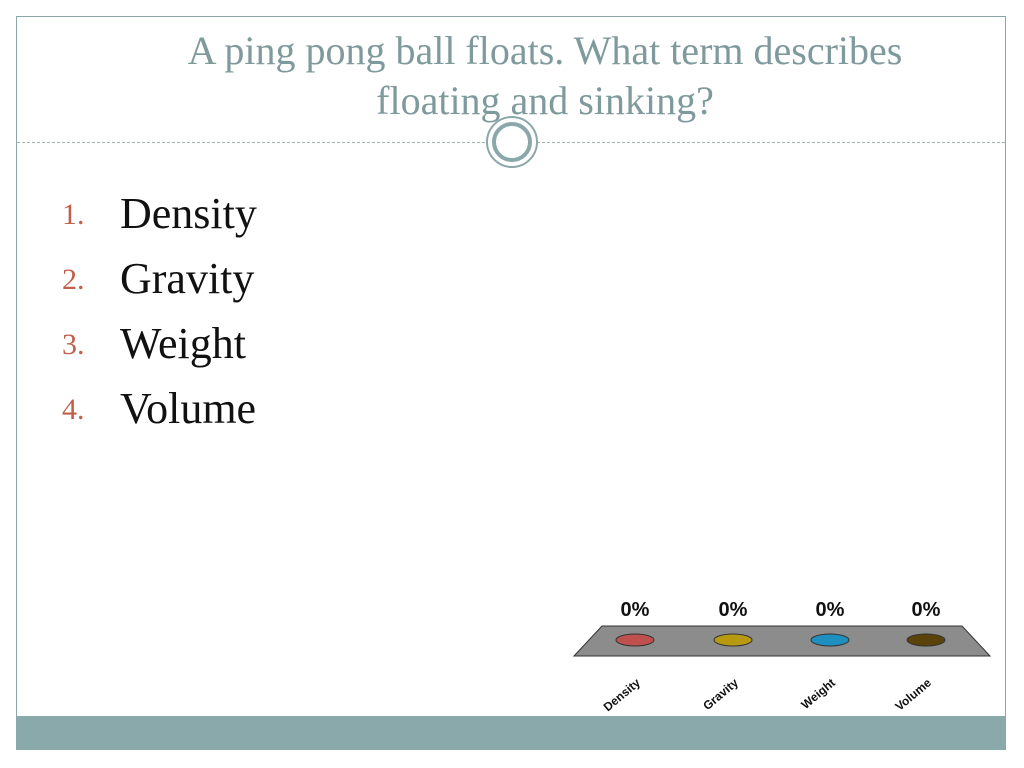 This screenshot has height=768, width=1024. What do you see at coordinates (733, 640) in the screenshot?
I see `bar-base-gravity` at bounding box center [733, 640].